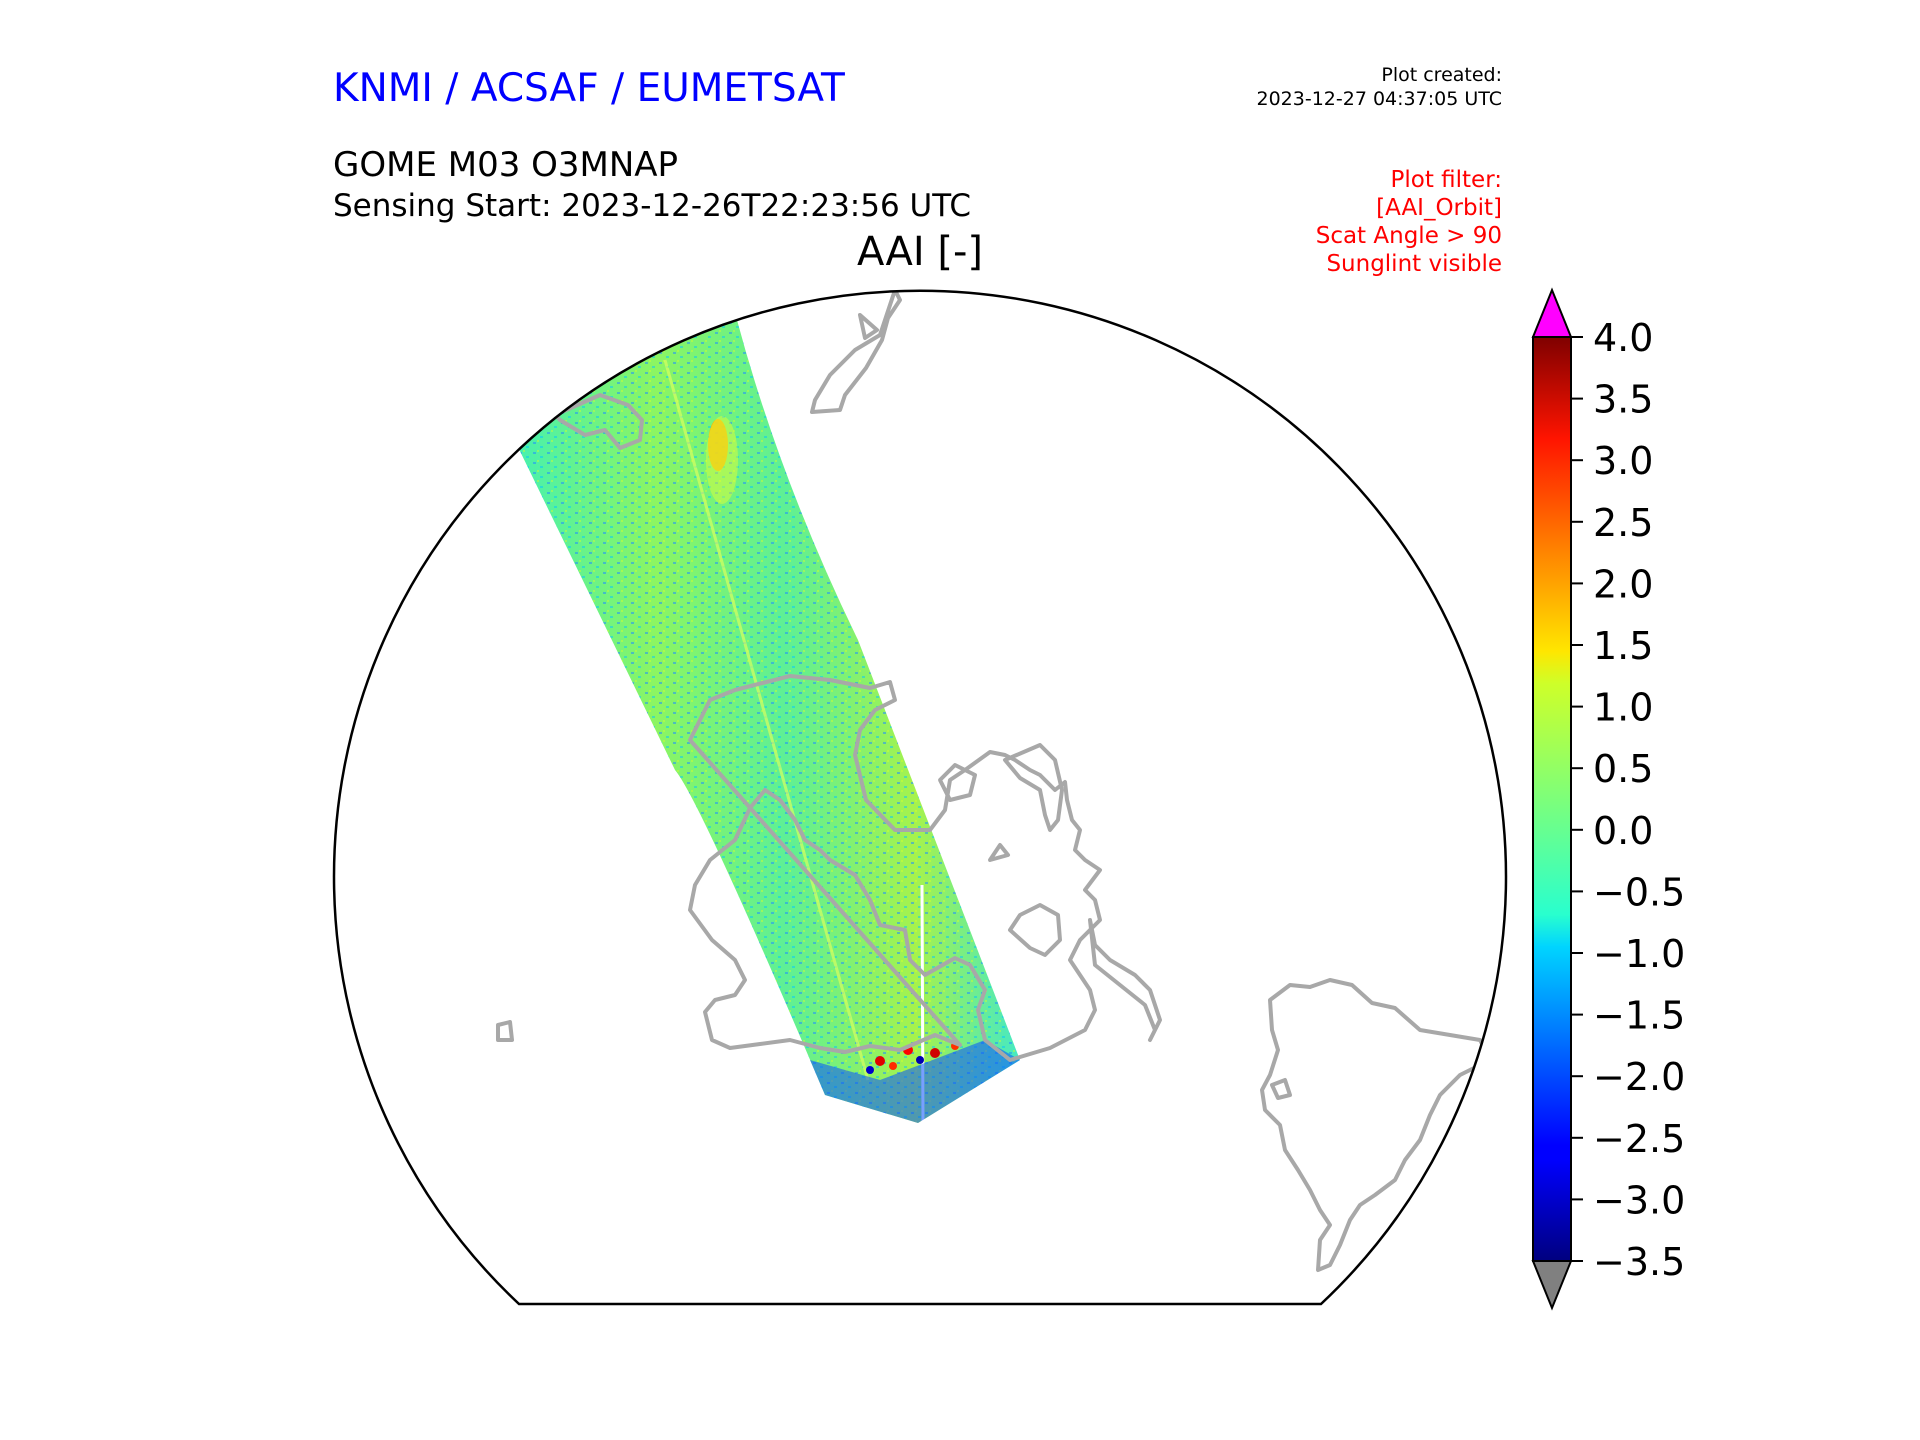 The width and height of the screenshot is (1920, 1440). What do you see at coordinates (1639, 892) in the screenshot?
I see `colorbar-tick-label: −0.5` at bounding box center [1639, 892].